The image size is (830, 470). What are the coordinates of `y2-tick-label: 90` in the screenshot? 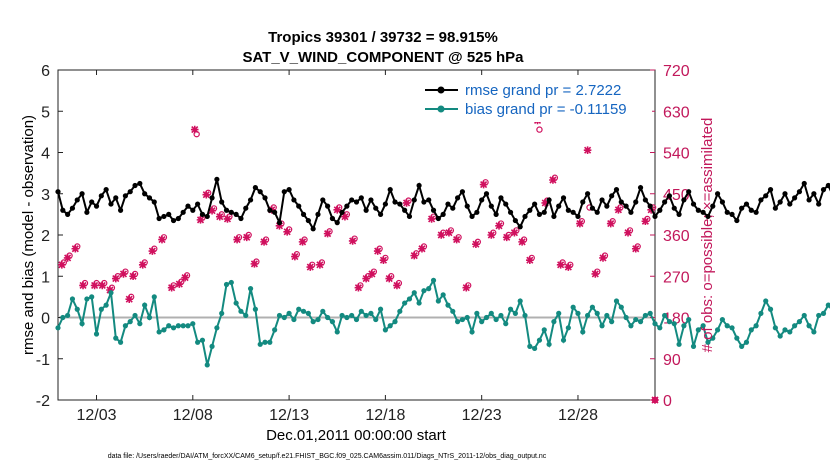 It's located at (672, 360).